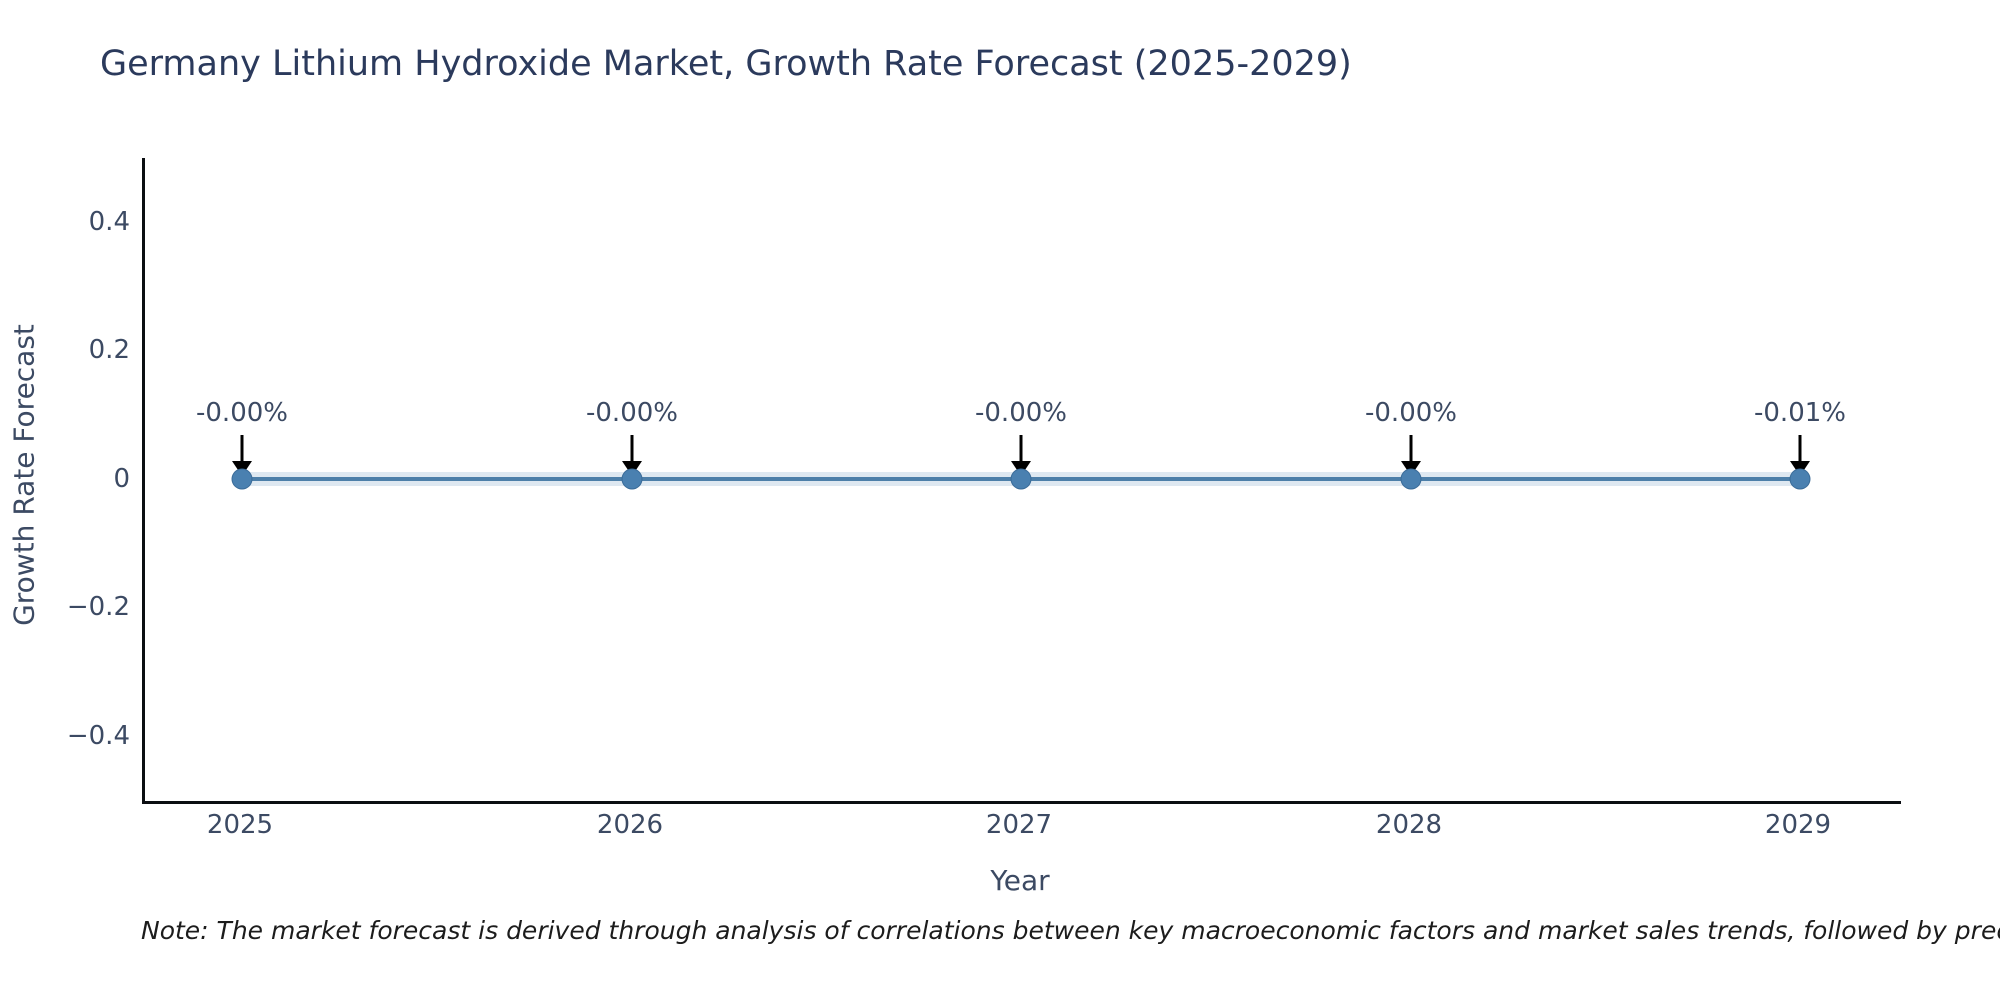  What do you see at coordinates (242, 479) in the screenshot?
I see `marker-2025` at bounding box center [242, 479].